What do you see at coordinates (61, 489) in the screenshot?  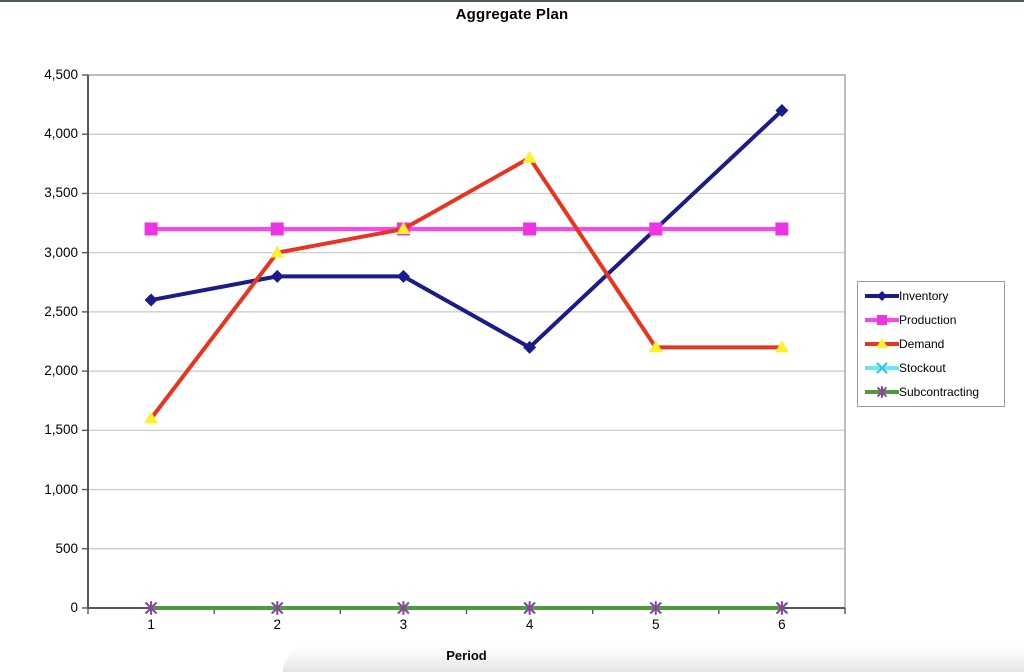 I see `y-axis-tick-label: 1,000` at bounding box center [61, 489].